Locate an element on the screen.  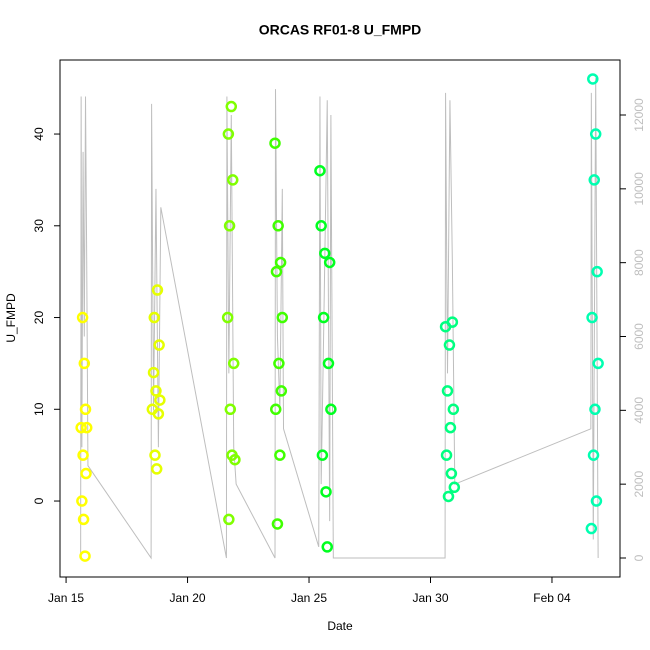
y2-tick-label: 8000 is located at coordinates (639, 262).